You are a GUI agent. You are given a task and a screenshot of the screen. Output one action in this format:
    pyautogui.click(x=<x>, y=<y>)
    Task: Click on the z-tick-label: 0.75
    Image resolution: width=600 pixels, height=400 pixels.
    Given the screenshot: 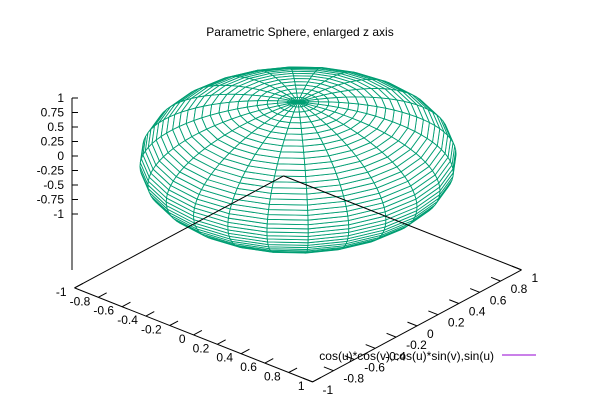 What is the action you would take?
    pyautogui.click(x=53, y=113)
    